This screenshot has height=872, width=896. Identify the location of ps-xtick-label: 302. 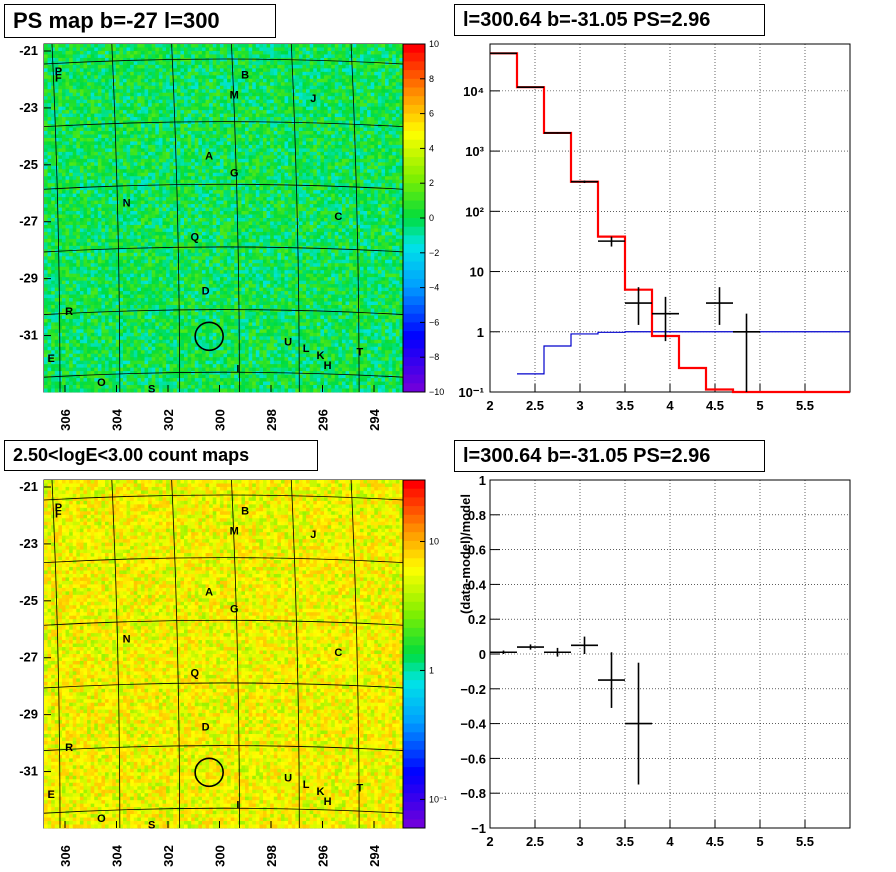
(168, 420).